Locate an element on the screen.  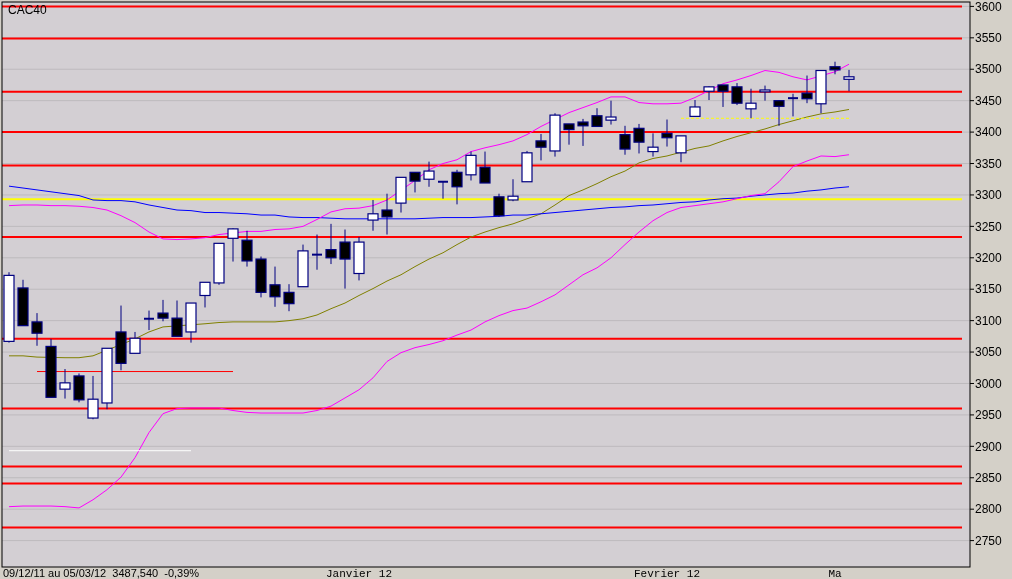
y-tick-label: 3000 is located at coordinates (989, 383).